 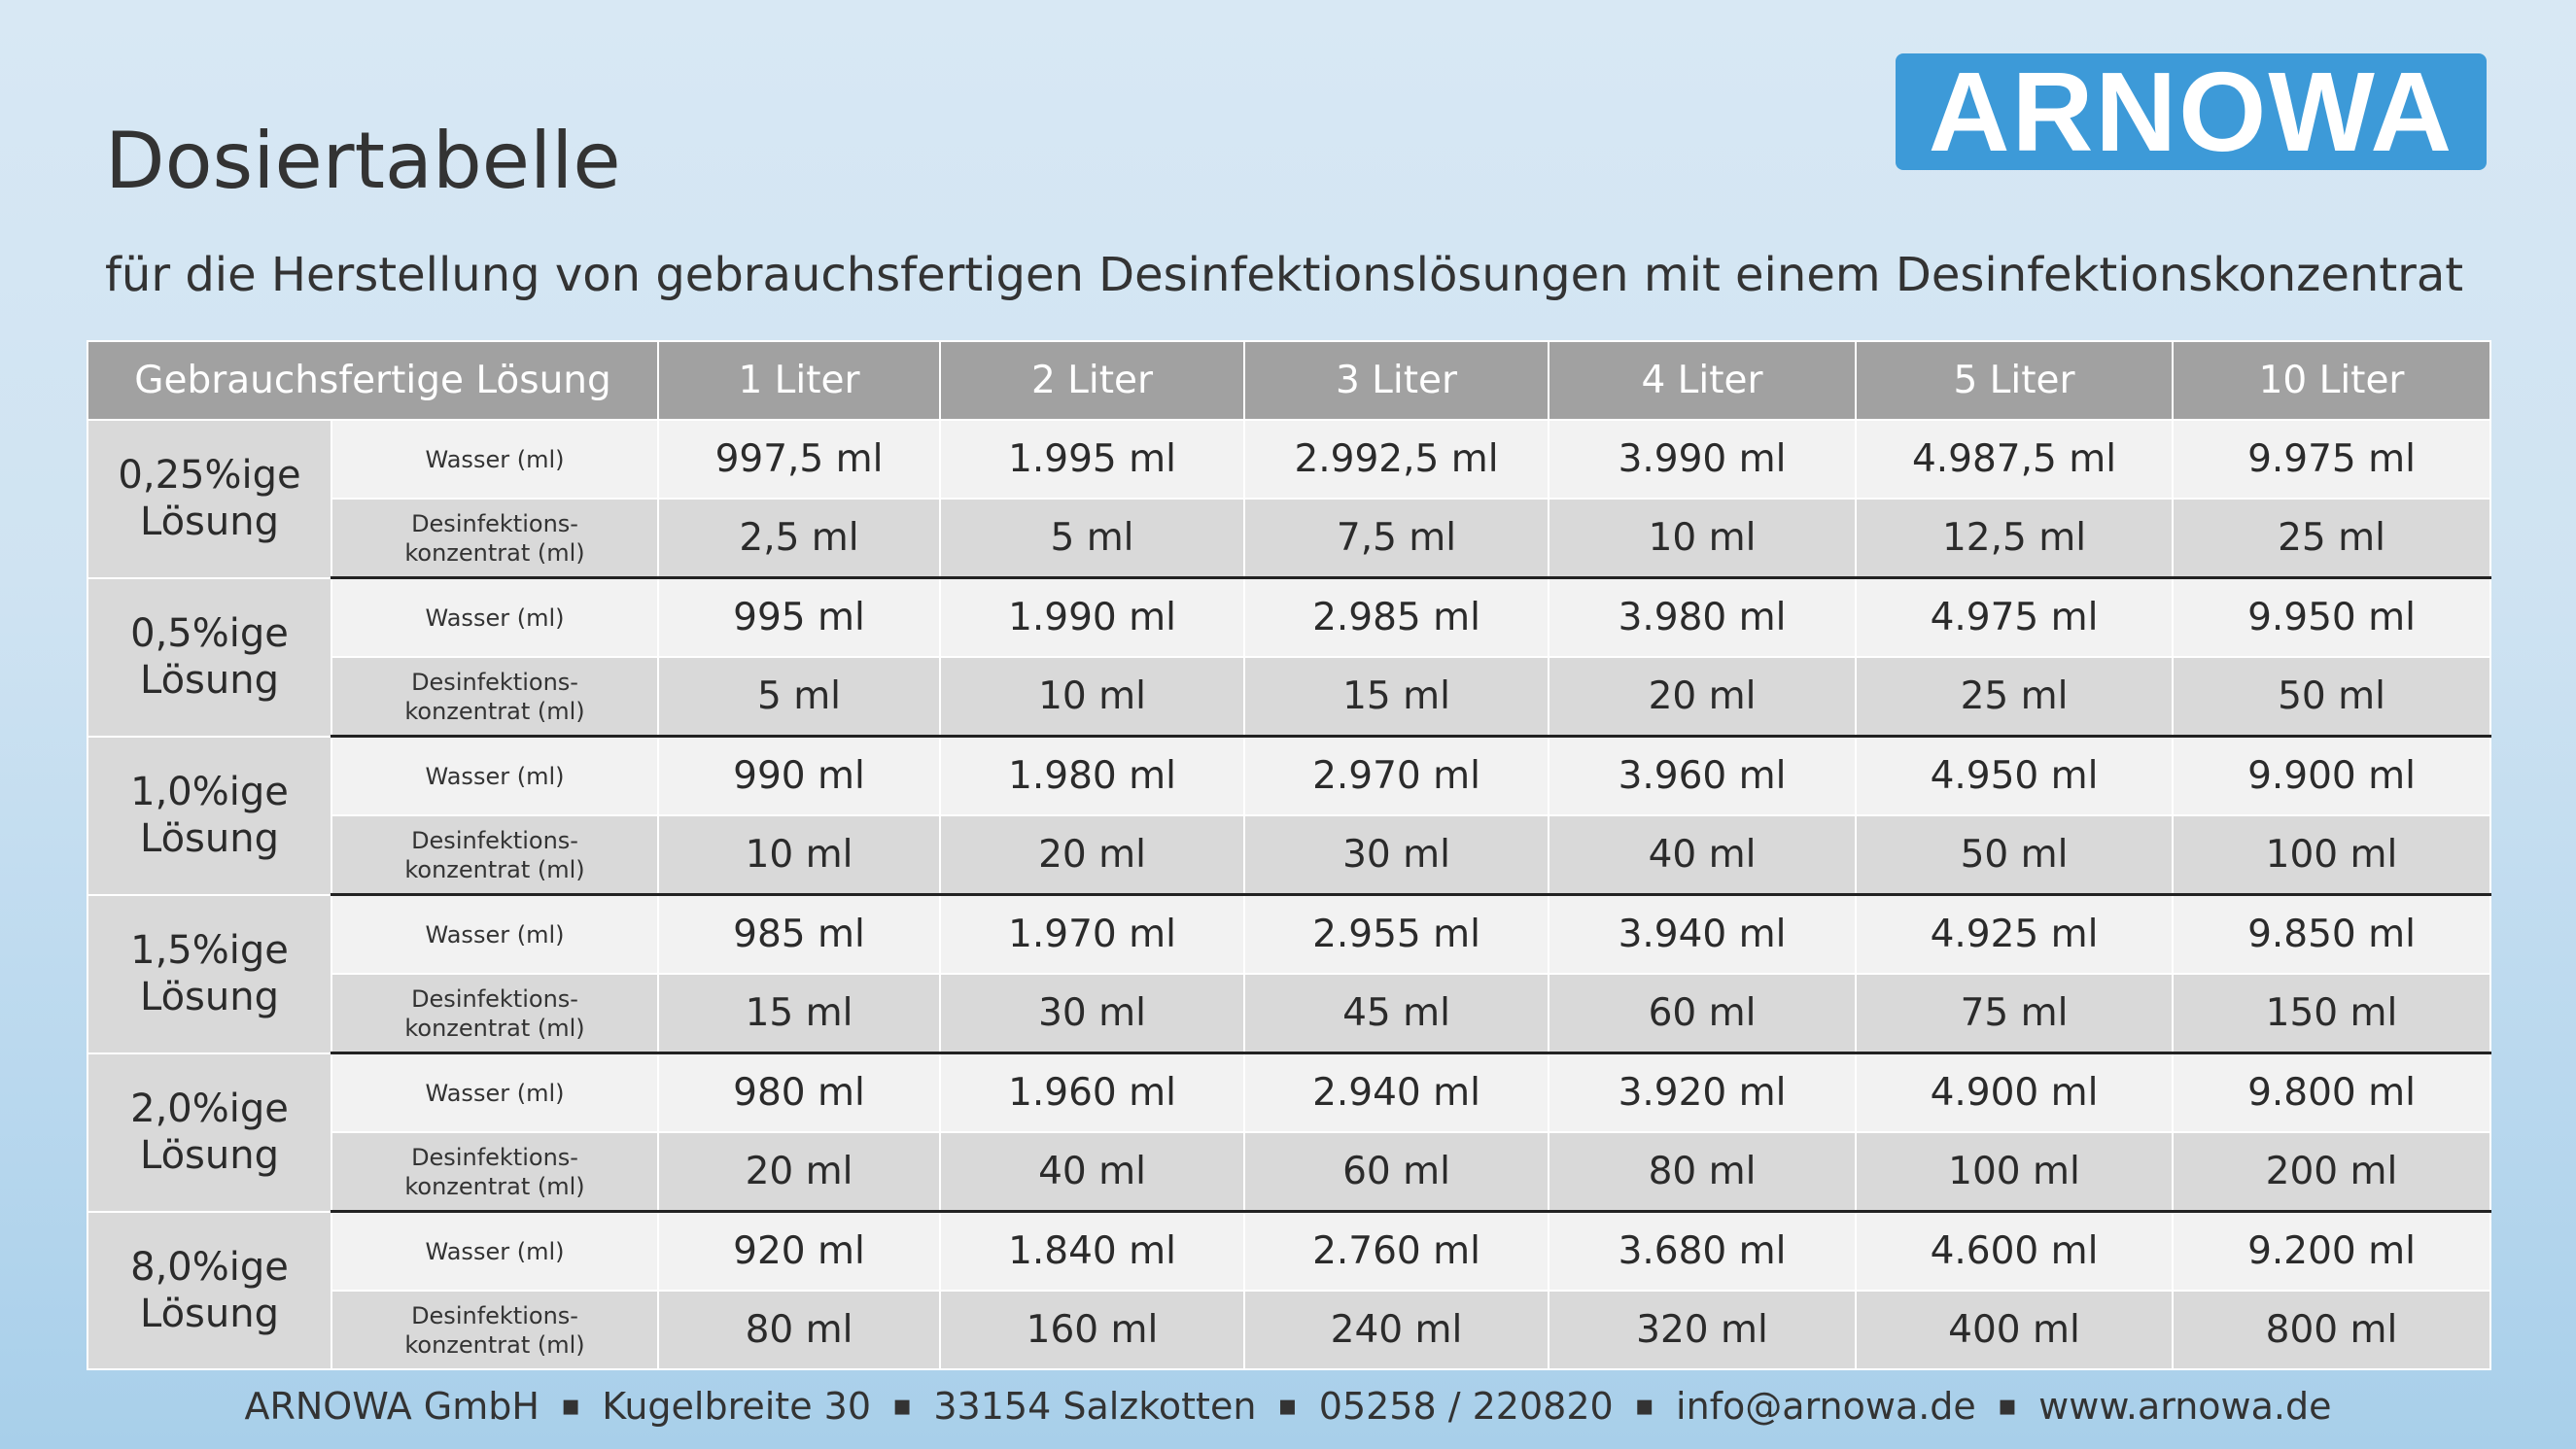 What do you see at coordinates (2332, 934) in the screenshot?
I see `water-amount-cell: 9.850 ml` at bounding box center [2332, 934].